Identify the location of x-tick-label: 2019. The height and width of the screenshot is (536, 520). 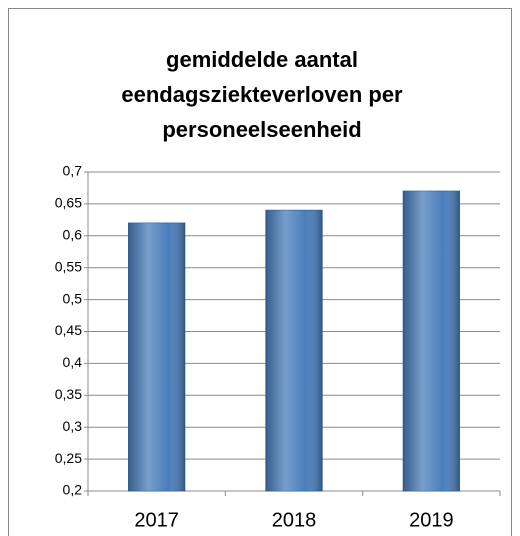
(431, 520).